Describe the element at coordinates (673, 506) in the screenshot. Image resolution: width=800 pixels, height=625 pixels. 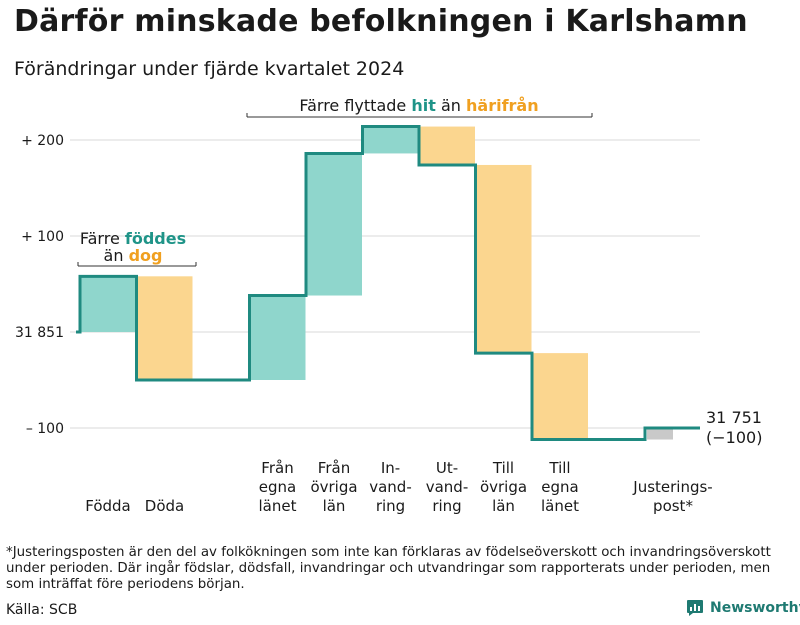
I see `category-label: post*` at that location.